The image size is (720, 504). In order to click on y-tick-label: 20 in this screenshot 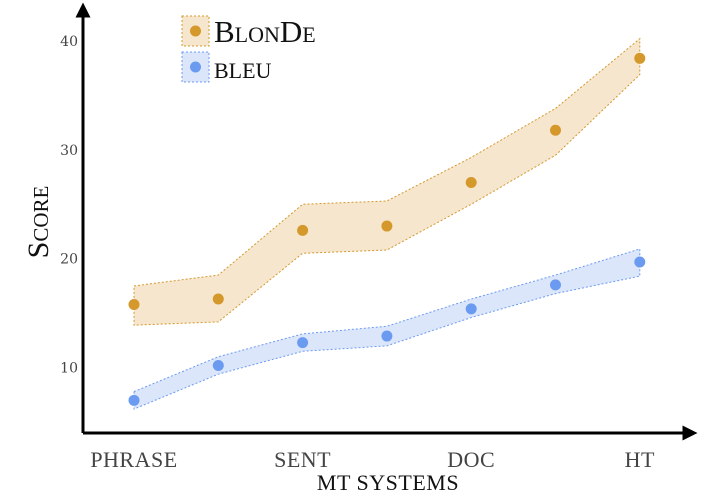, I will do `click(69, 260)`.